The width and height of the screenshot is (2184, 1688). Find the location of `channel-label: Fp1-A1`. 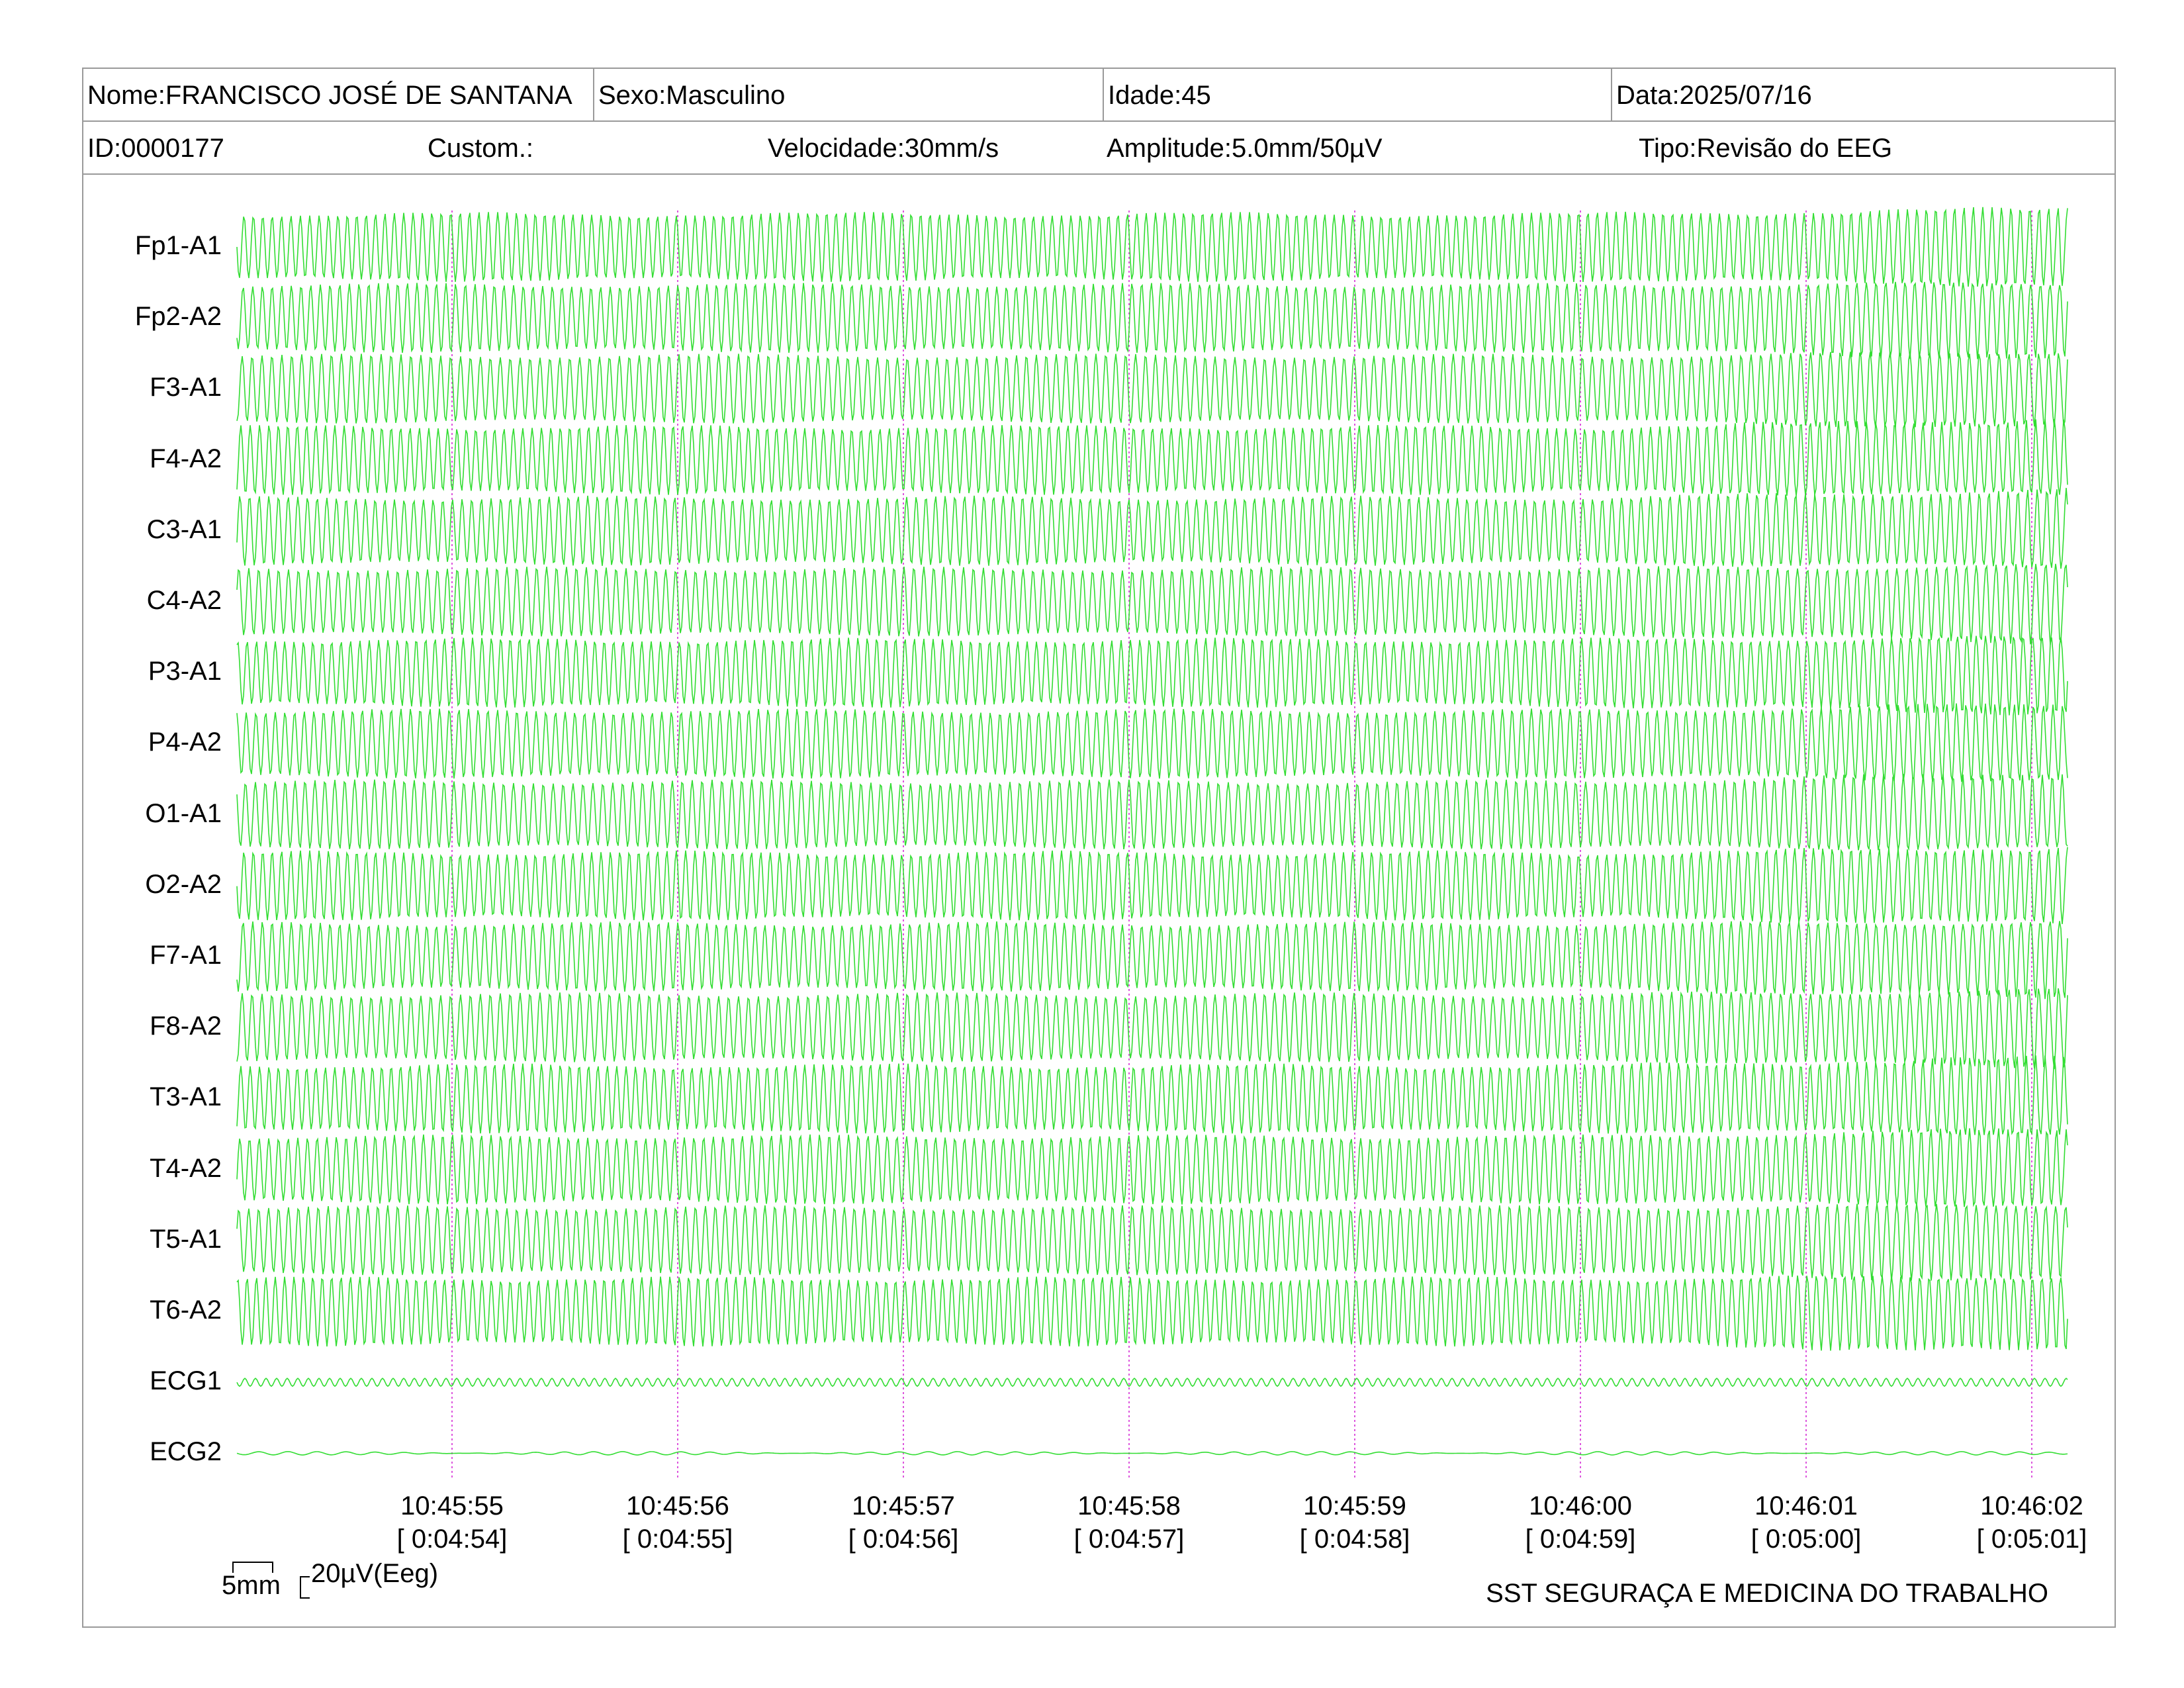

channel-label: Fp1-A1 is located at coordinates (178, 245).